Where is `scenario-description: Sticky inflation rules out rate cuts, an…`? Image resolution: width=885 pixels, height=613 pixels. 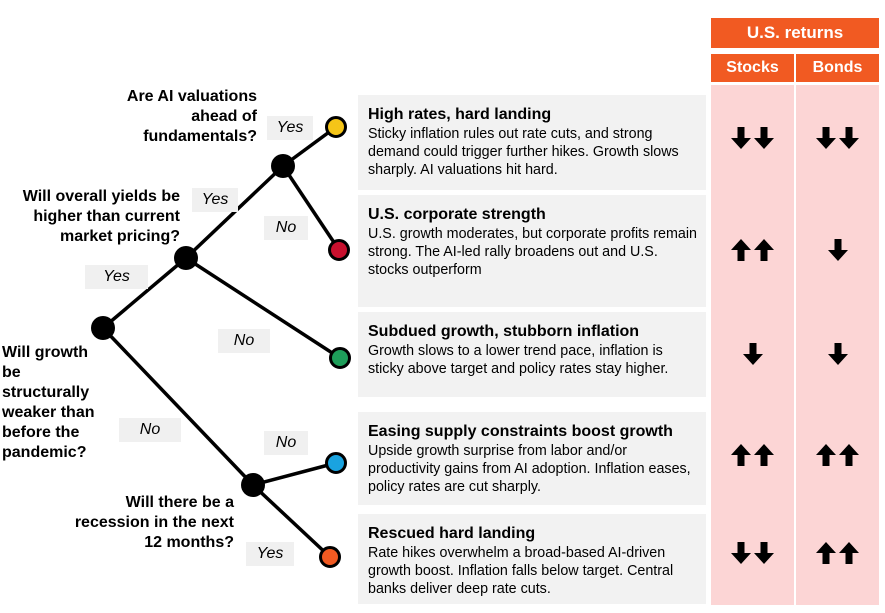 scenario-description: Sticky inflation rules out rate cuts, an… is located at coordinates (523, 152).